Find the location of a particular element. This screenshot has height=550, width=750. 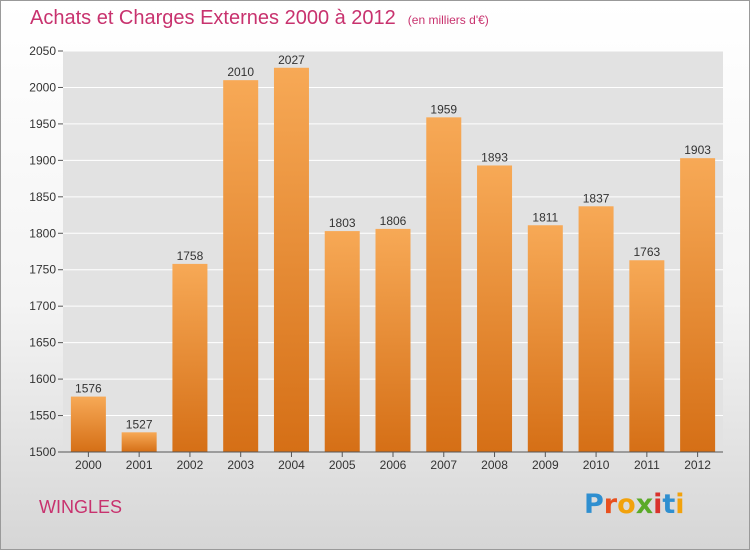

x-tick-label: 2000 is located at coordinates (88, 465).